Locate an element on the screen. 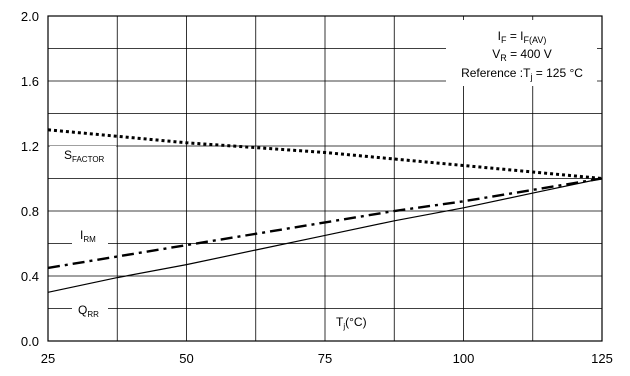  x-tick-label: 75 is located at coordinates (325, 358).